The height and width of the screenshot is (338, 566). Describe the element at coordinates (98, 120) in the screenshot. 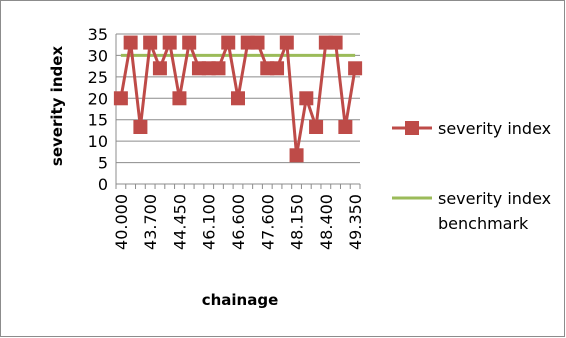

I see `y-tick-label-15: 15` at that location.